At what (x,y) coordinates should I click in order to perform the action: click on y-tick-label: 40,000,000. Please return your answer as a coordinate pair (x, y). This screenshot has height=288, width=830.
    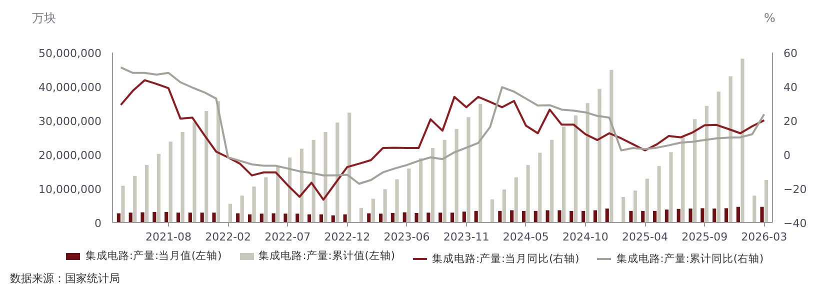
    Looking at the image, I should click on (70, 87).